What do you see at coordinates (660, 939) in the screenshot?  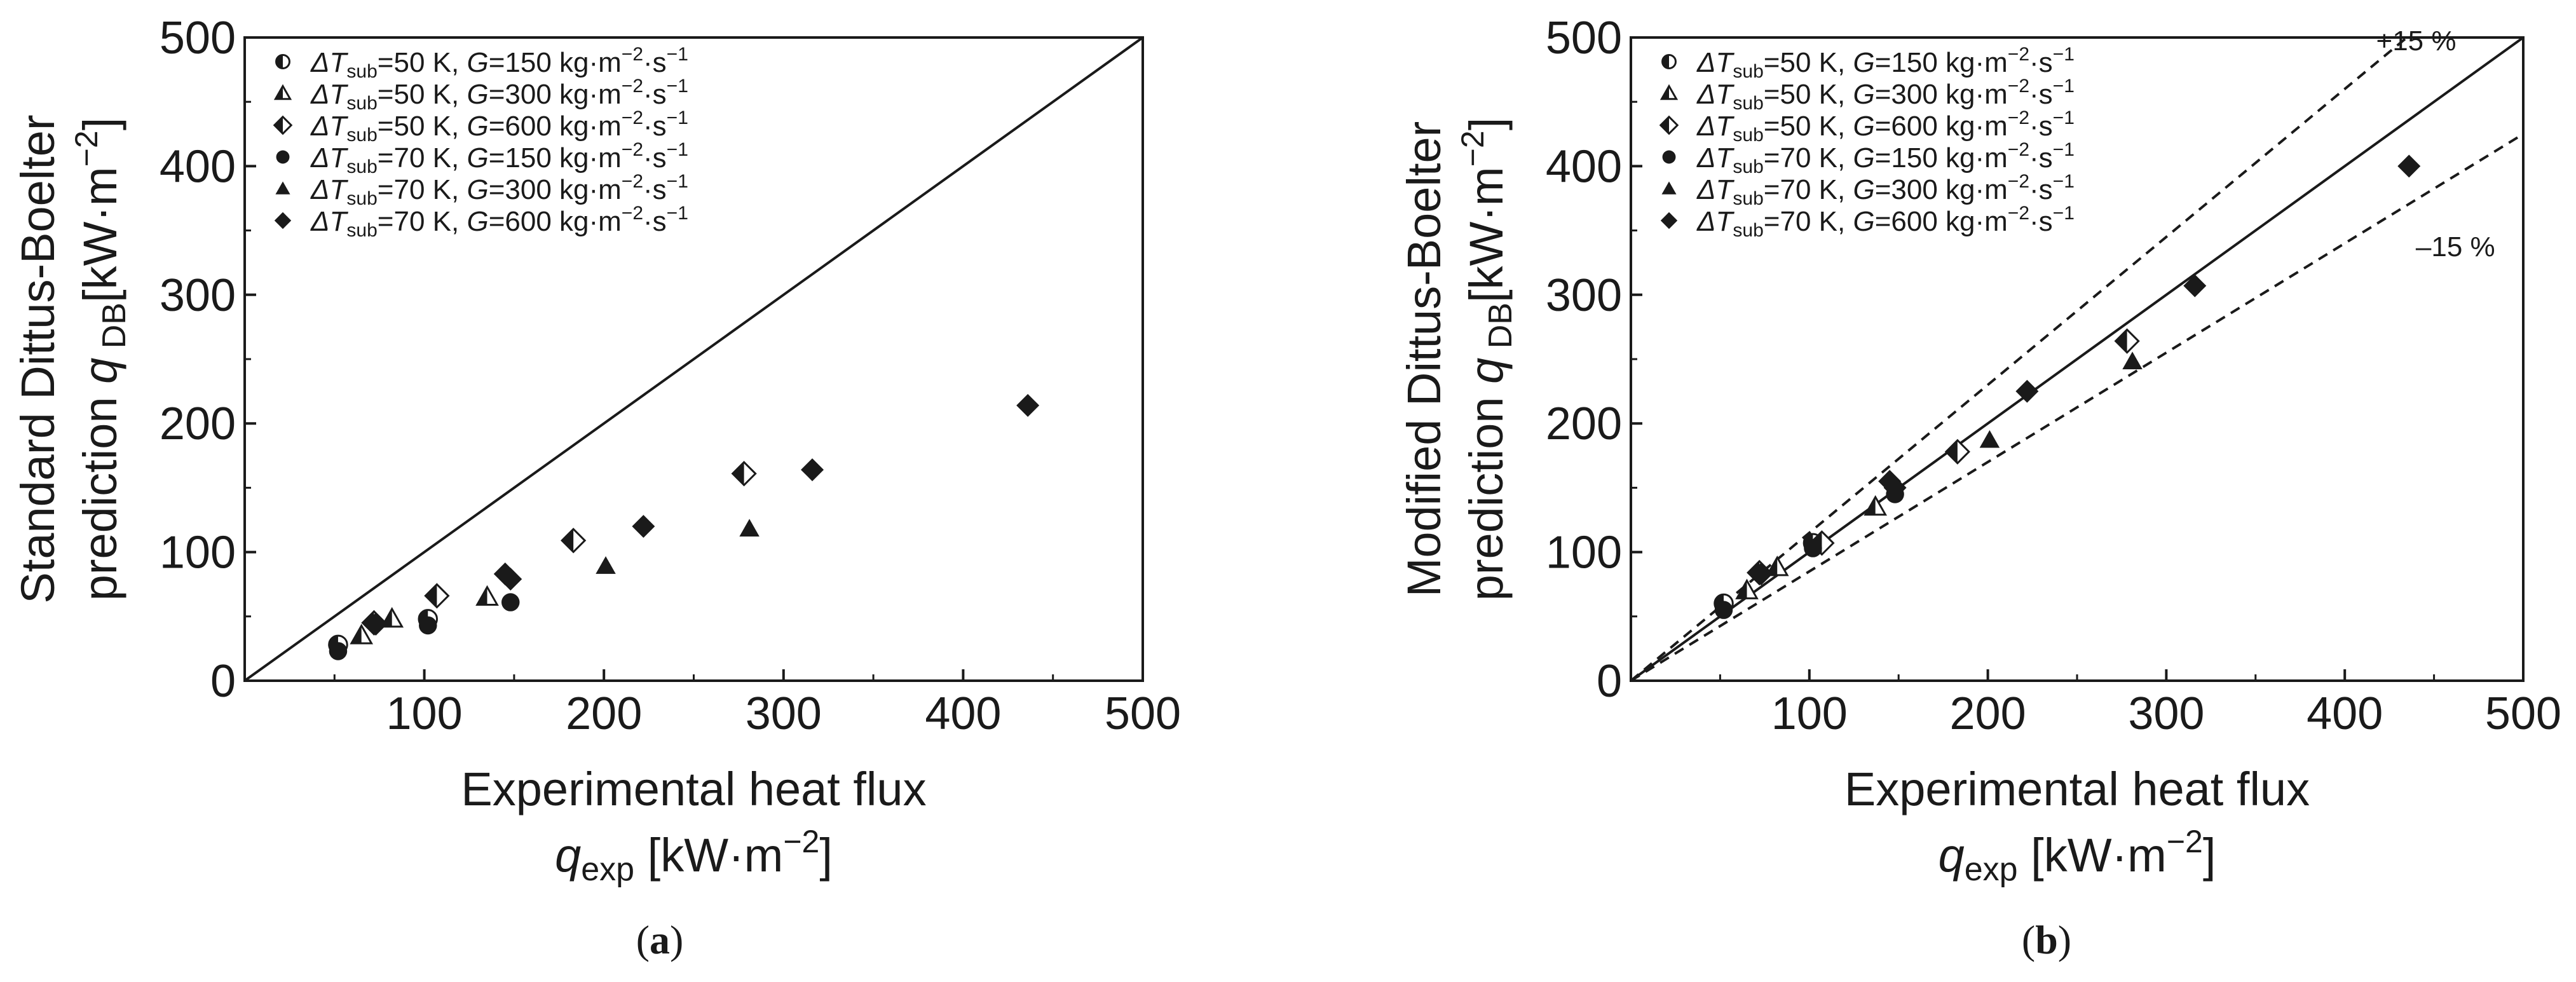 I see `panel-label: (a)` at bounding box center [660, 939].